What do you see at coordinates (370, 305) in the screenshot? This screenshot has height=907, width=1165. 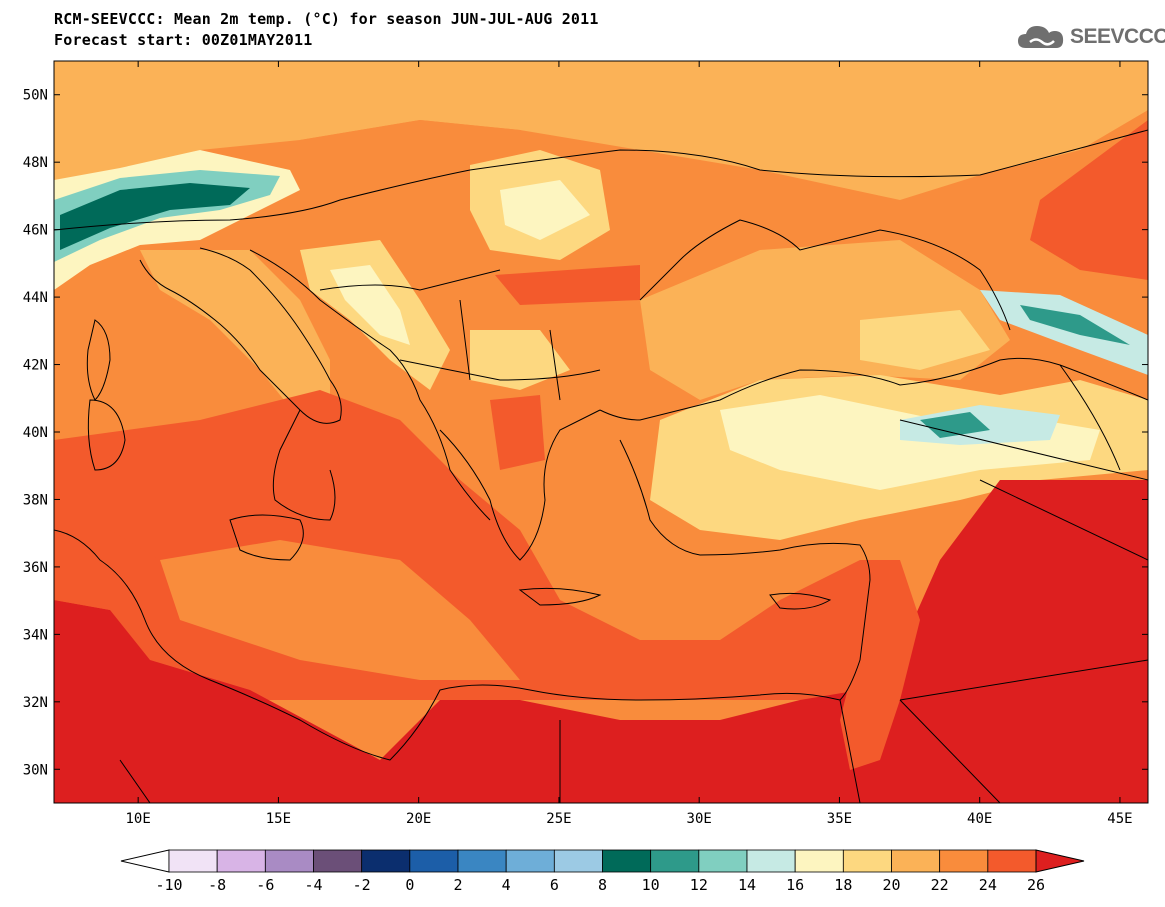 I see `field-dinarides-core` at bounding box center [370, 305].